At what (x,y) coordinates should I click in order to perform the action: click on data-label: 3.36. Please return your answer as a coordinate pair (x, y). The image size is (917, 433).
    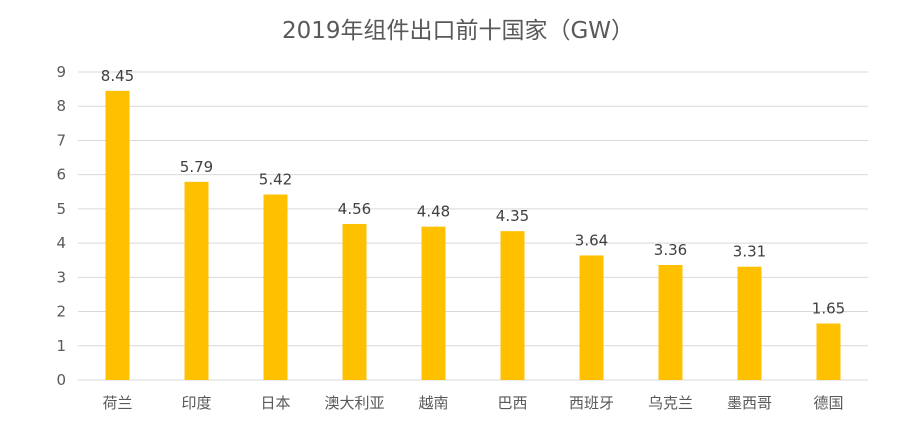
    Looking at the image, I should click on (670, 250).